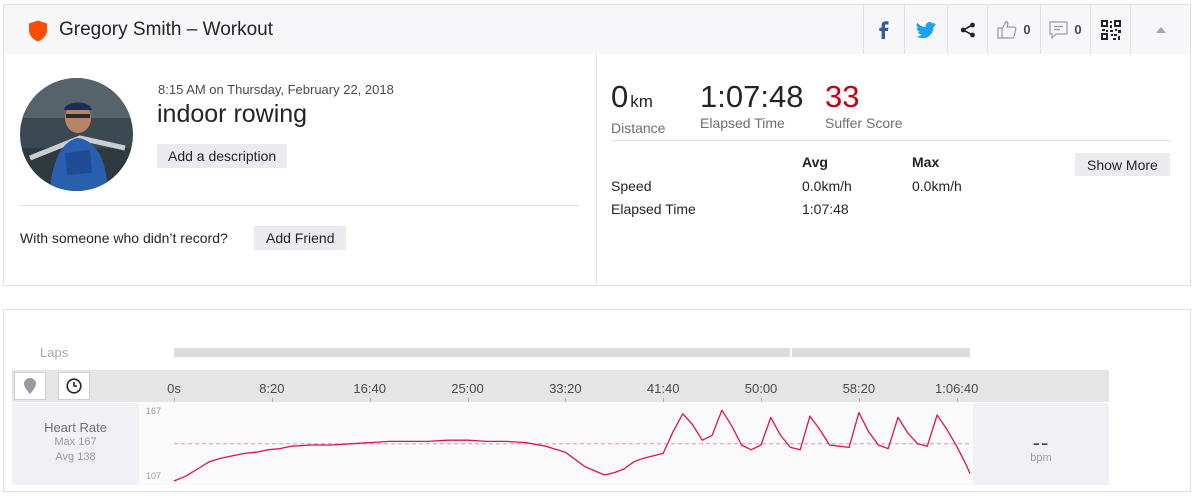 The image size is (1198, 500). Describe the element at coordinates (1122, 164) in the screenshot. I see `show-more-button: Show More` at that location.